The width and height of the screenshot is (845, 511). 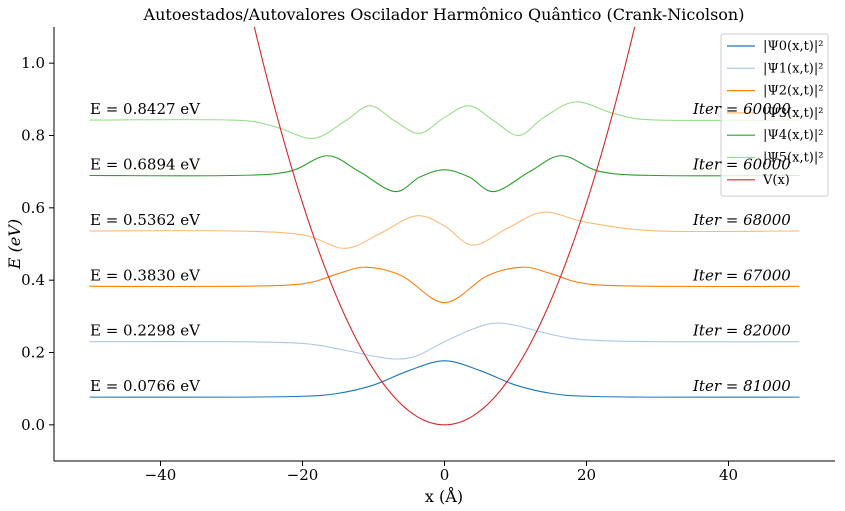 I want to click on psi3-line, so click(x=444, y=230).